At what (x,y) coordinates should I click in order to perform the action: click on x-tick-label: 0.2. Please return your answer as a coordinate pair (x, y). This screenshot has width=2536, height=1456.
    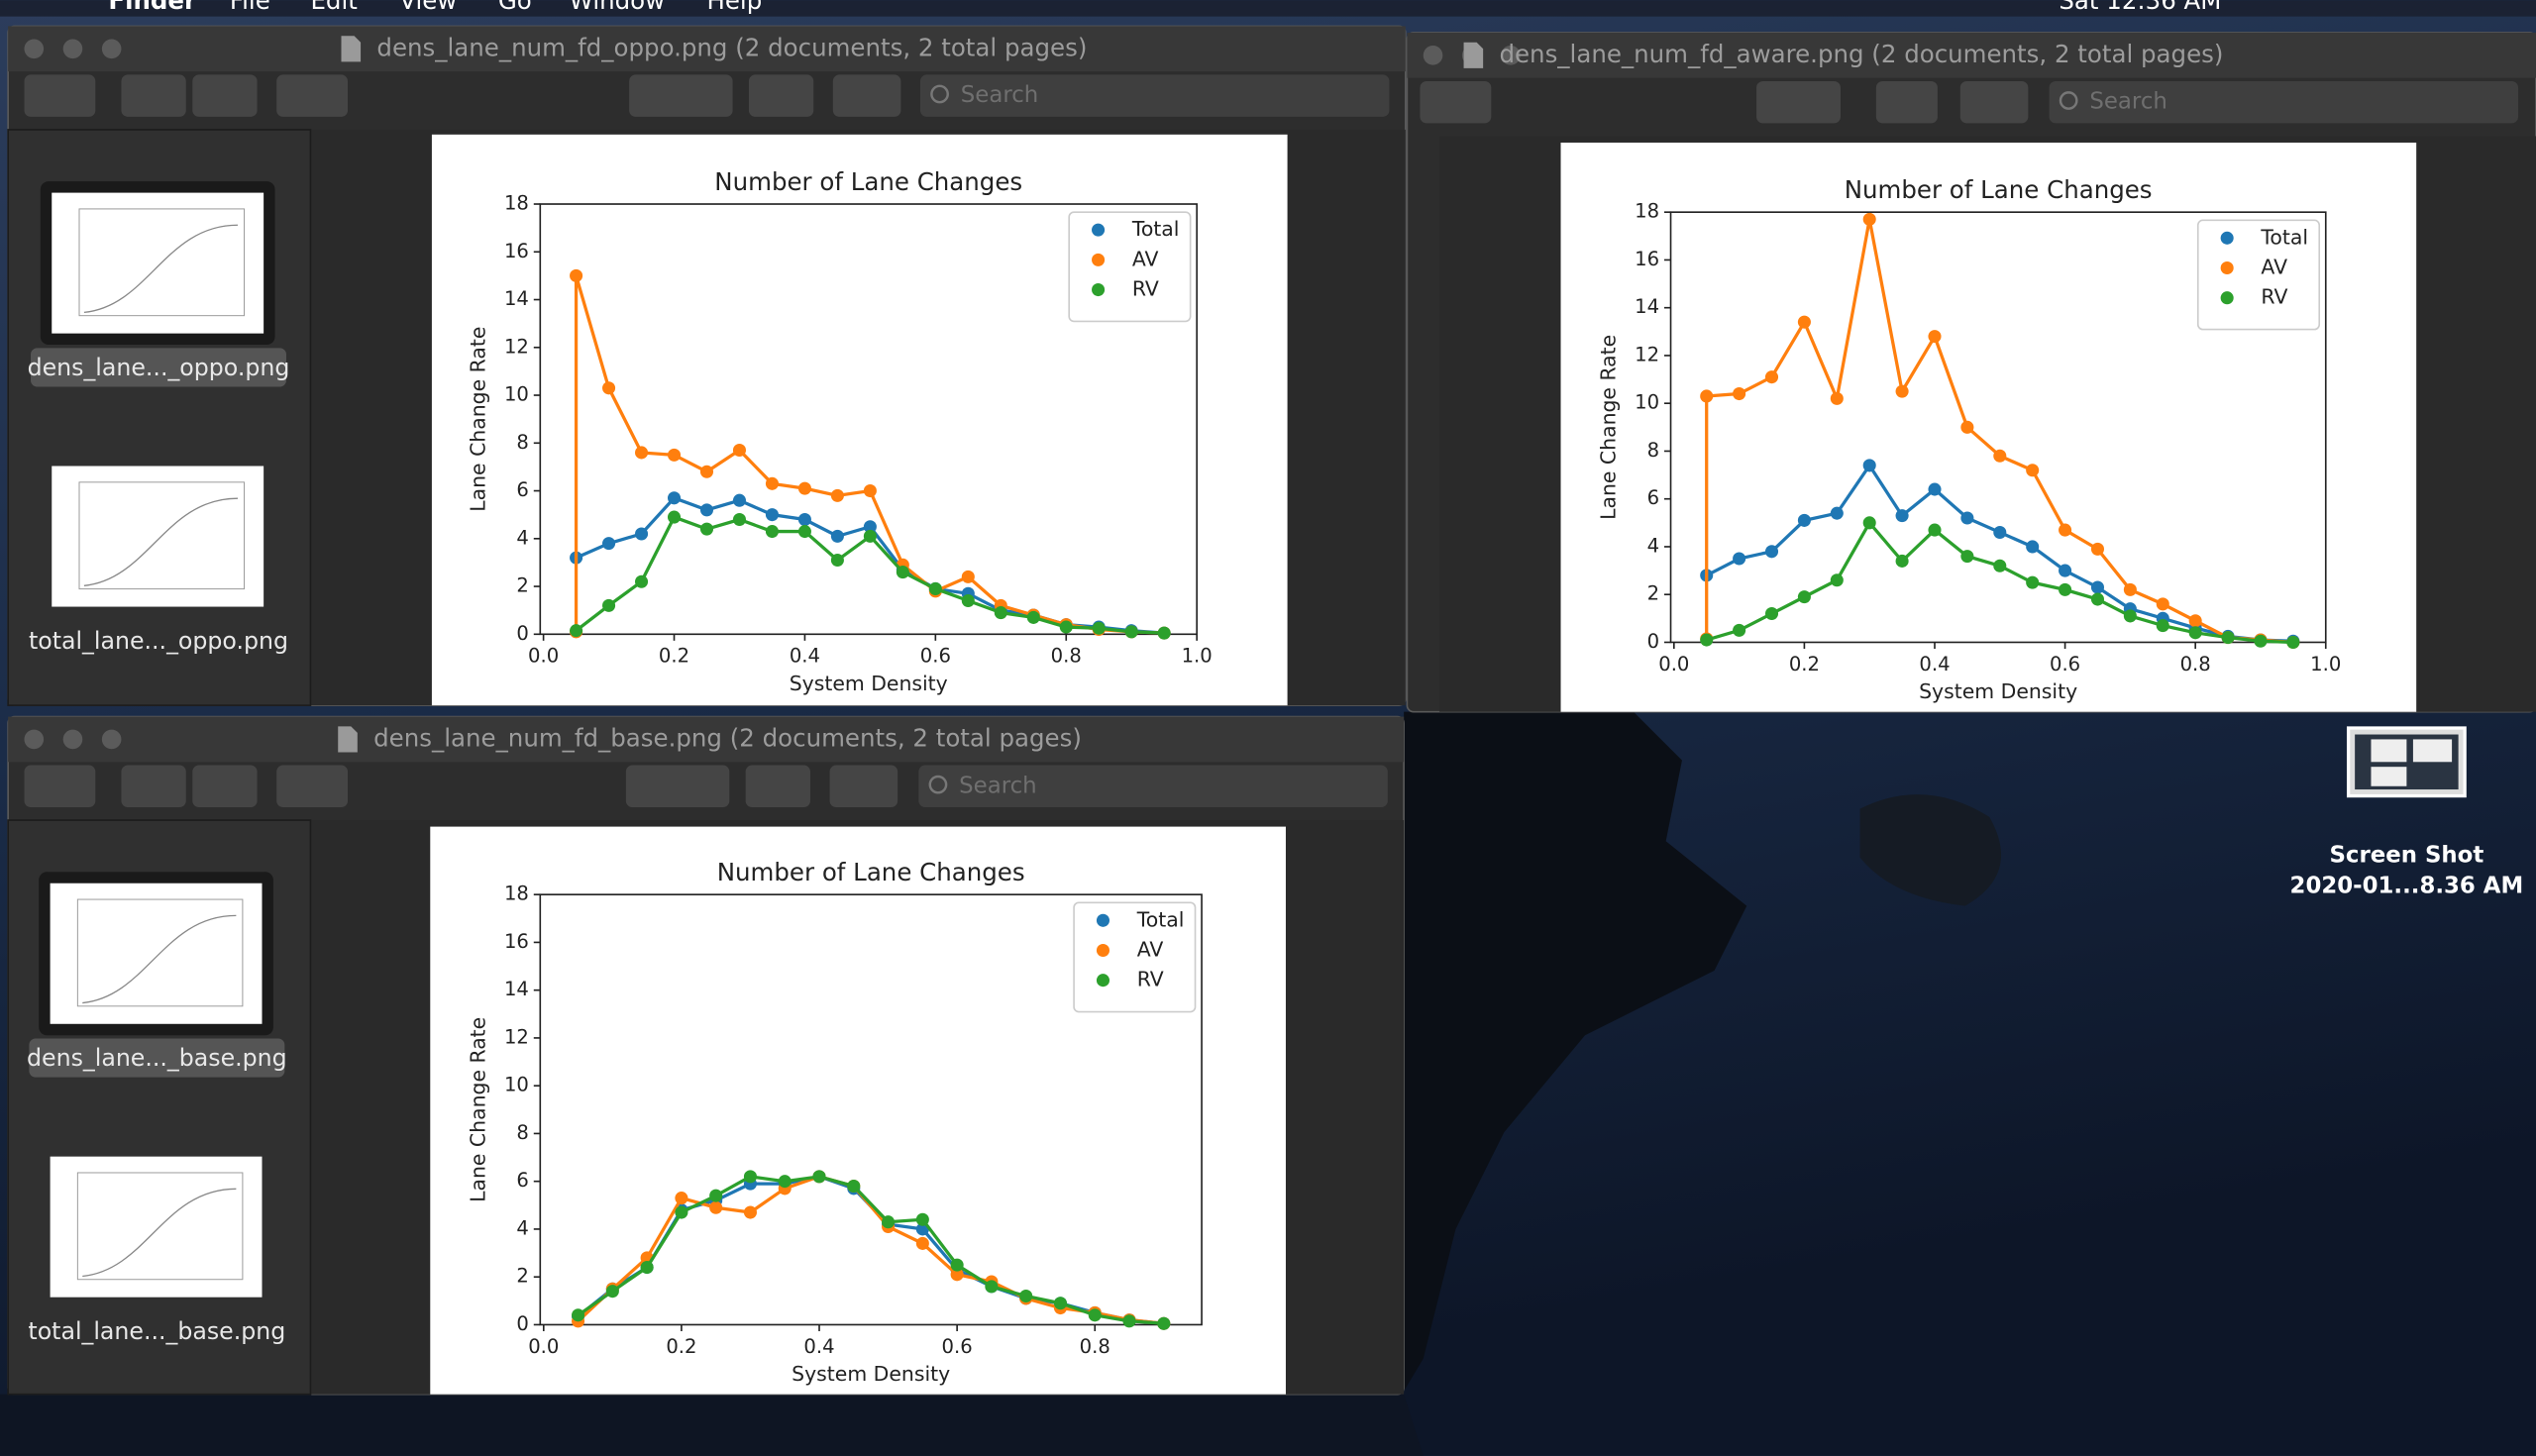
    Looking at the image, I should click on (674, 656).